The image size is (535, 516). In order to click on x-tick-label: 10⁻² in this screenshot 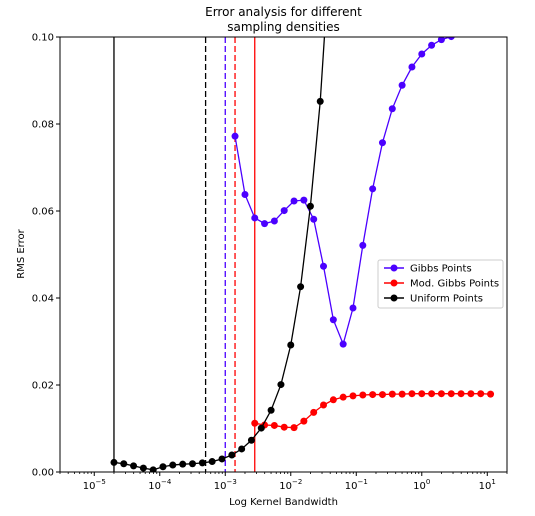, I will do `click(290, 485)`.